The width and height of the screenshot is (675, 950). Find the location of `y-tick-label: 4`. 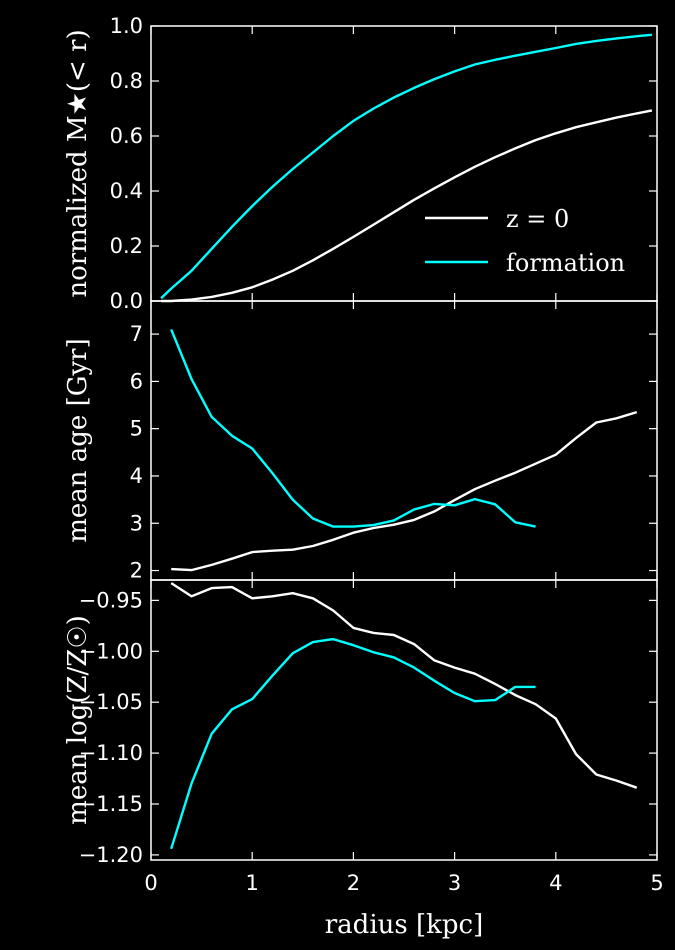

y-tick-label: 4 is located at coordinates (136, 476).